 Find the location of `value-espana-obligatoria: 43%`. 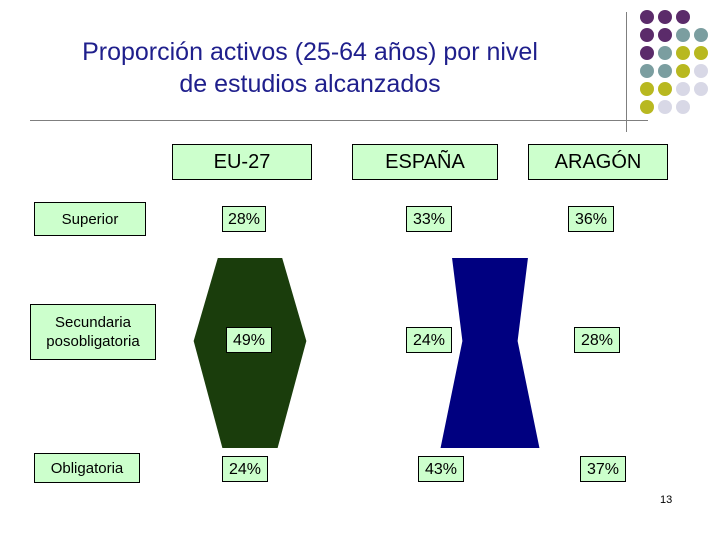

value-espana-obligatoria: 43% is located at coordinates (441, 469).